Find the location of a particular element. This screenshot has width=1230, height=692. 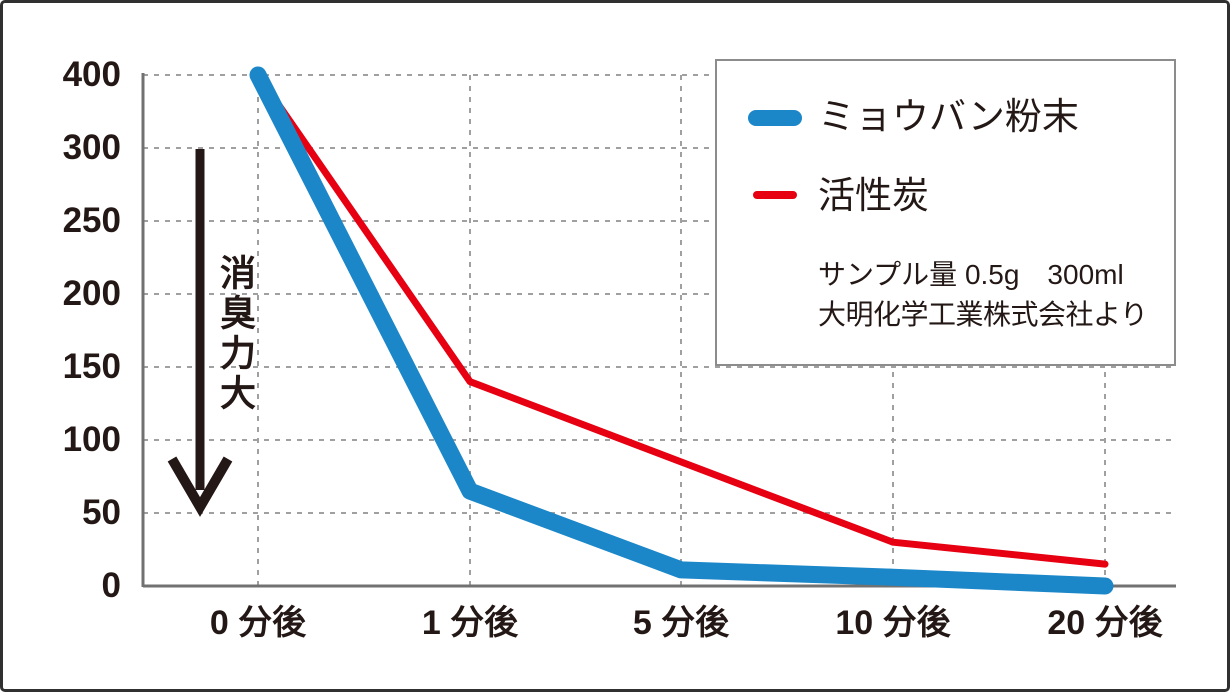

y-tick-label: 0 is located at coordinates (111, 585).